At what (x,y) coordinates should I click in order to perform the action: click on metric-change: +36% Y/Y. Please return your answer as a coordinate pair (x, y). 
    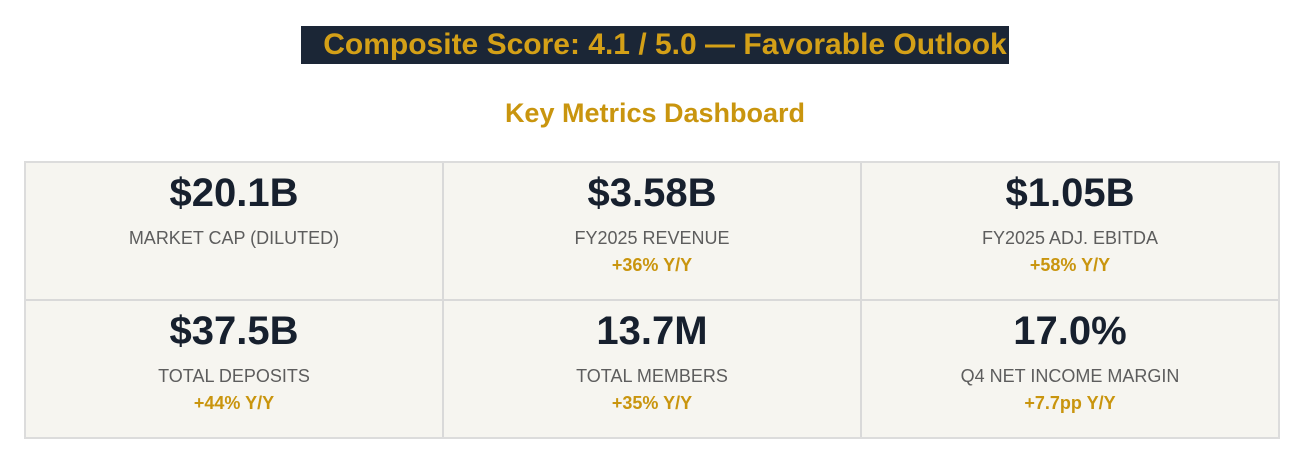
    Looking at the image, I should click on (652, 265).